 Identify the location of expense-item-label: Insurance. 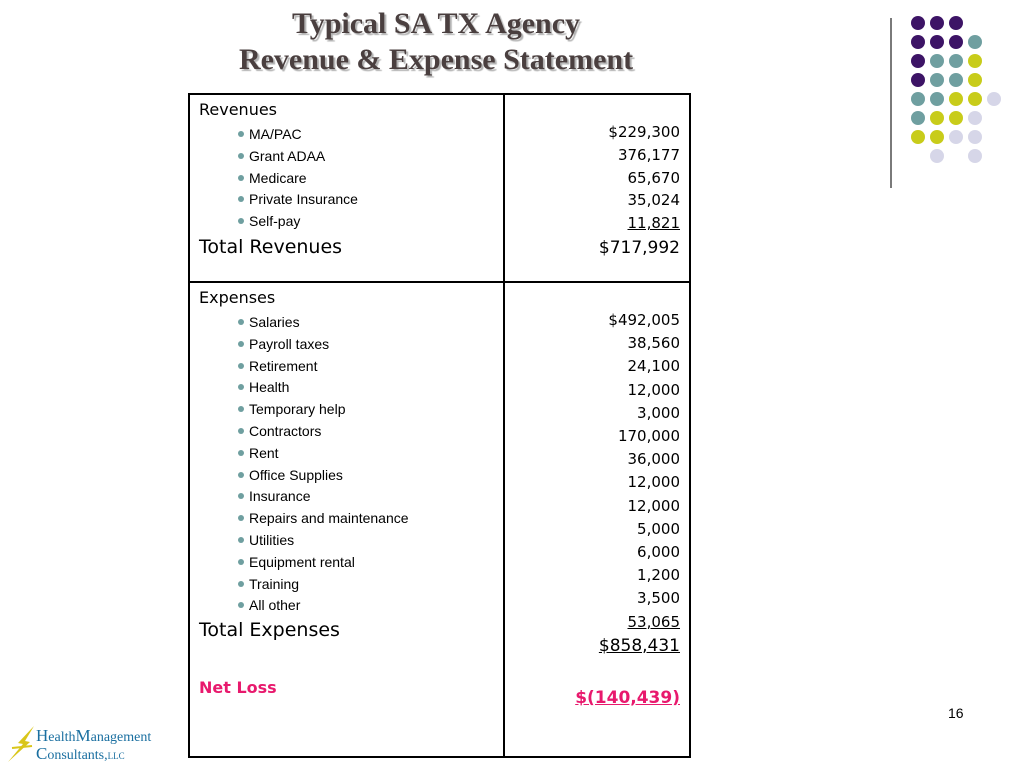
(280, 496).